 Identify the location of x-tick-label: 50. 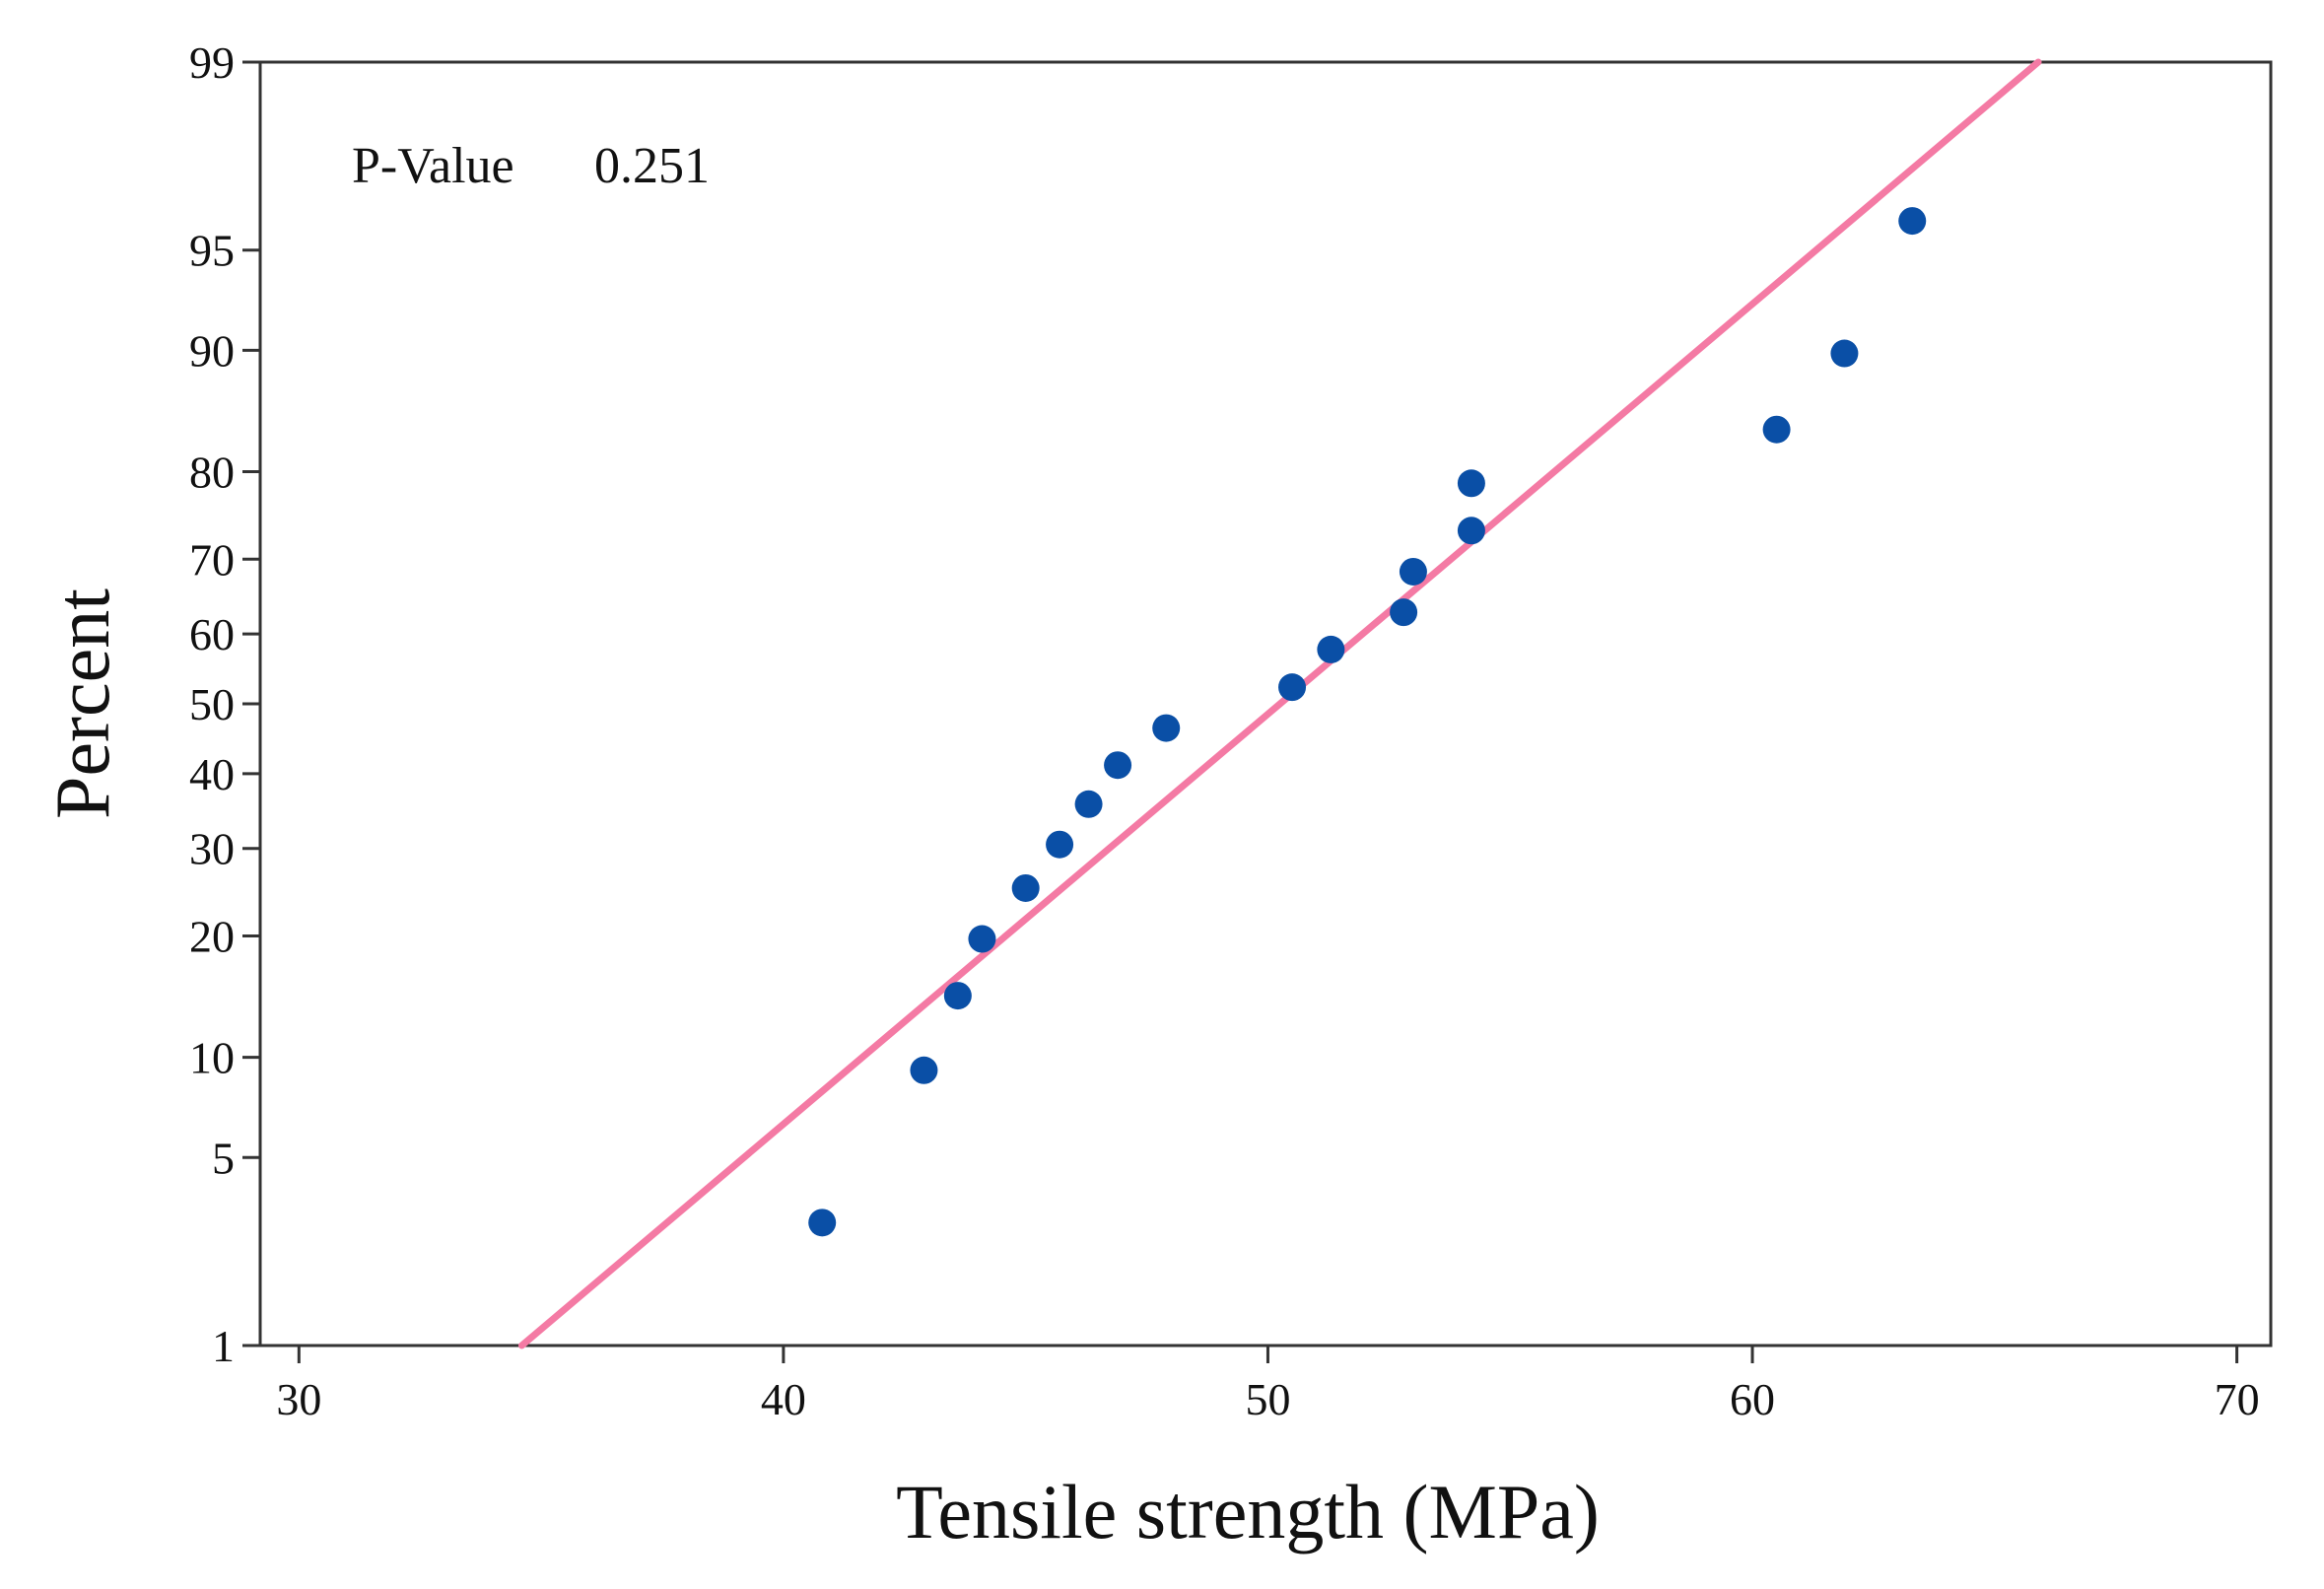
(1267, 1399).